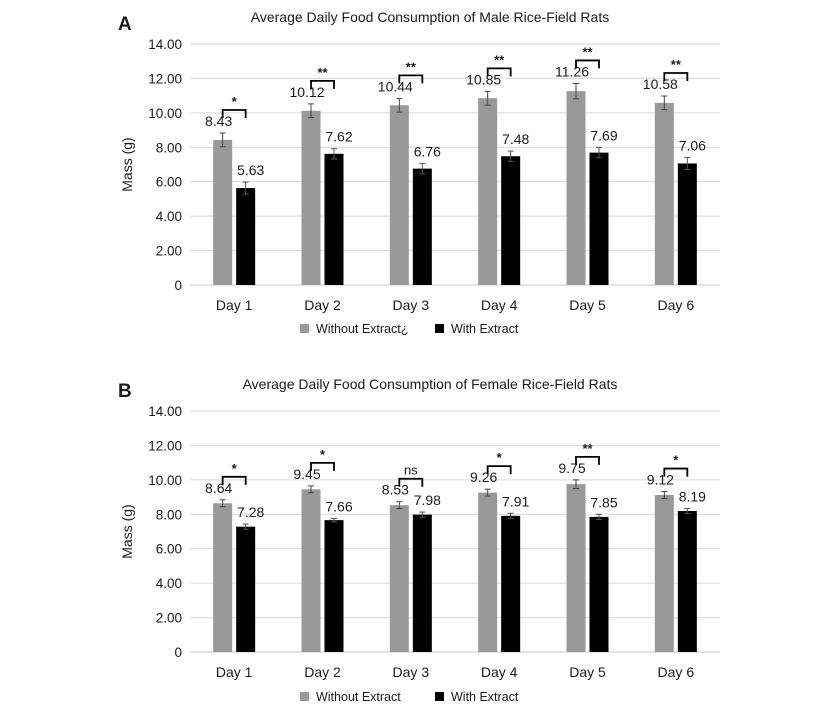 This screenshot has height=721, width=825. I want to click on data-label: 7.98, so click(427, 500).